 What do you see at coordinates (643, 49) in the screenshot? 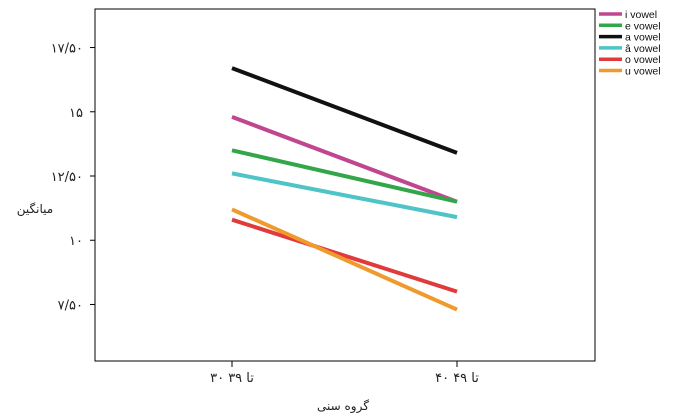
I see `legend-label: â vowel` at bounding box center [643, 49].